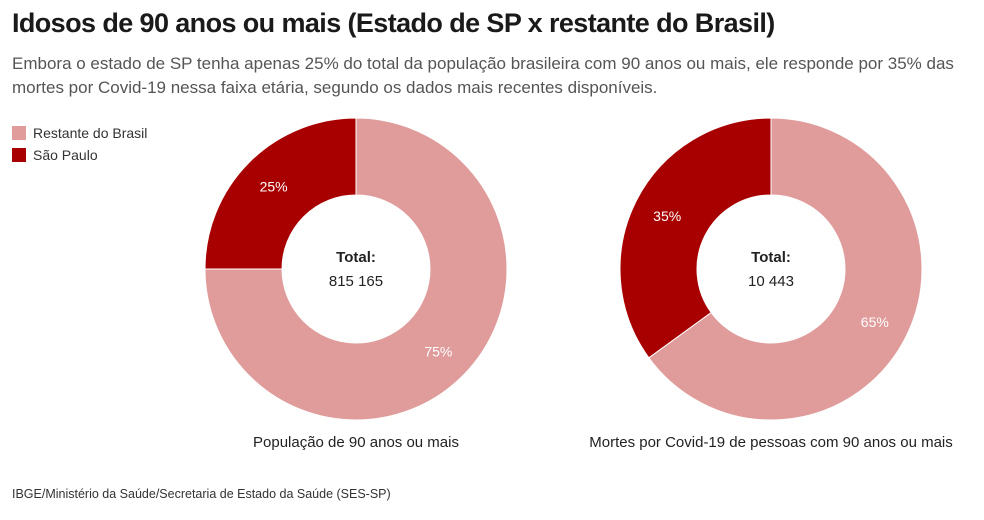  I want to click on legend-item-sao-paulo: São Paulo, so click(79, 155).